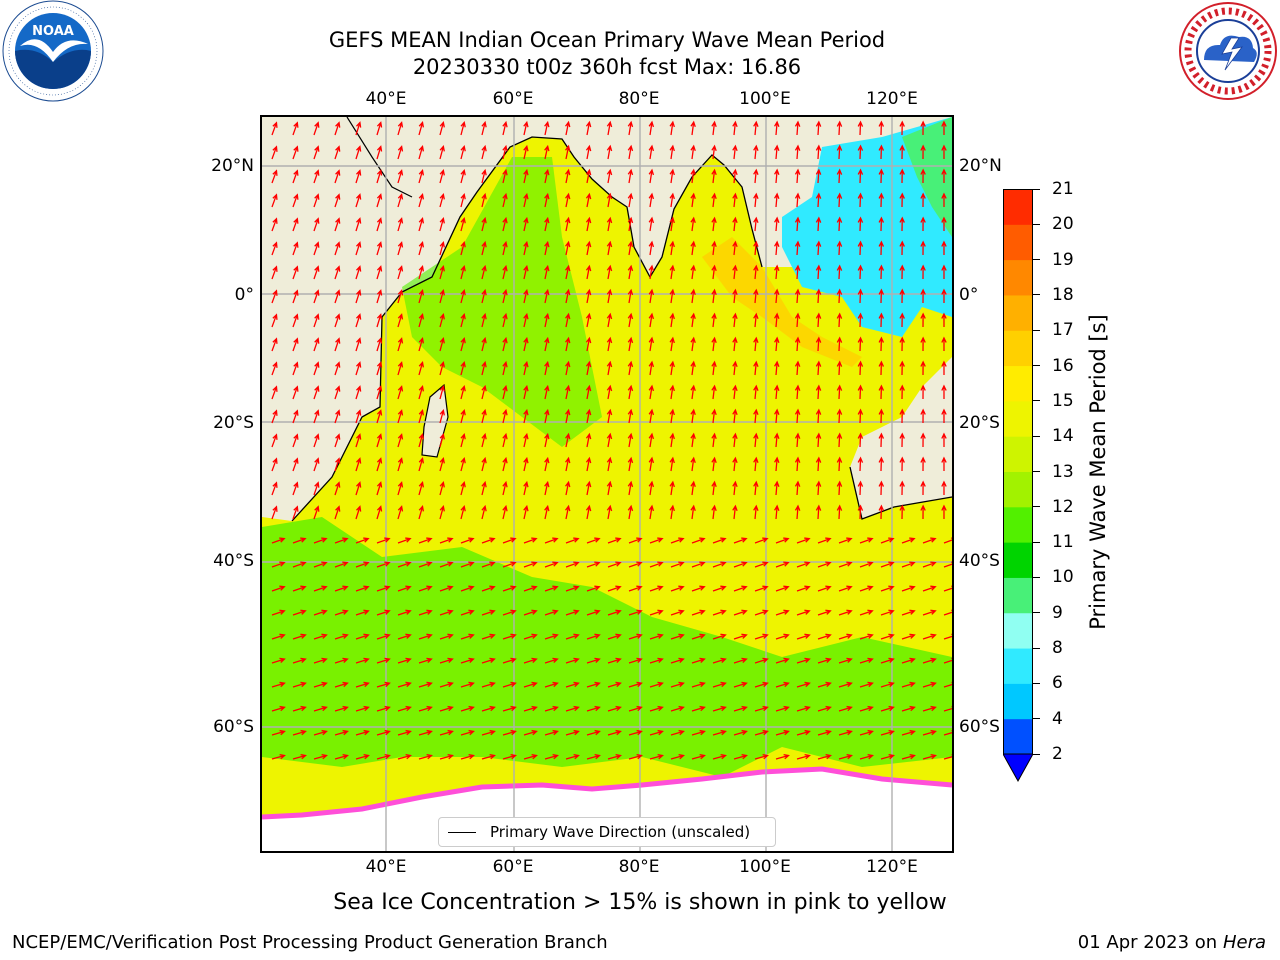 Image resolution: width=1280 pixels, height=960 pixels. Describe the element at coordinates (502, 302) in the screenshot. I see `period-12s-band` at that location.